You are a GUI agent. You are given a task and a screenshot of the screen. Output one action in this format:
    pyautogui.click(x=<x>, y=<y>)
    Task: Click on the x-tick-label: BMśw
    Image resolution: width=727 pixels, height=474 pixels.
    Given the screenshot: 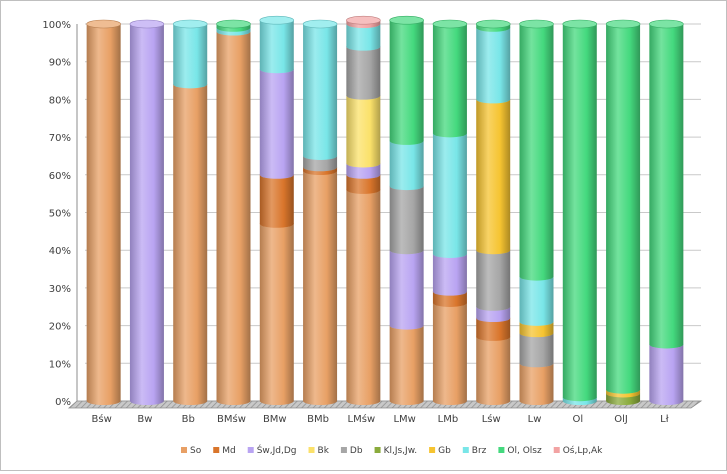 What is the action you would take?
    pyautogui.click(x=231, y=419)
    